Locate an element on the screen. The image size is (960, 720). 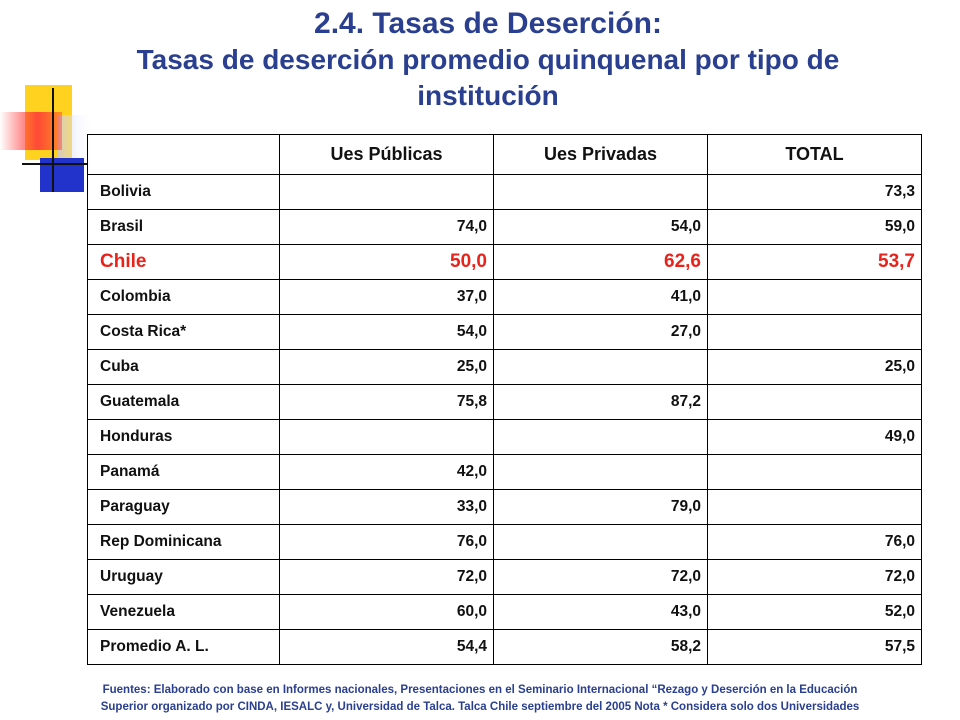
privadas-cell: 62,6 is located at coordinates (600, 262).